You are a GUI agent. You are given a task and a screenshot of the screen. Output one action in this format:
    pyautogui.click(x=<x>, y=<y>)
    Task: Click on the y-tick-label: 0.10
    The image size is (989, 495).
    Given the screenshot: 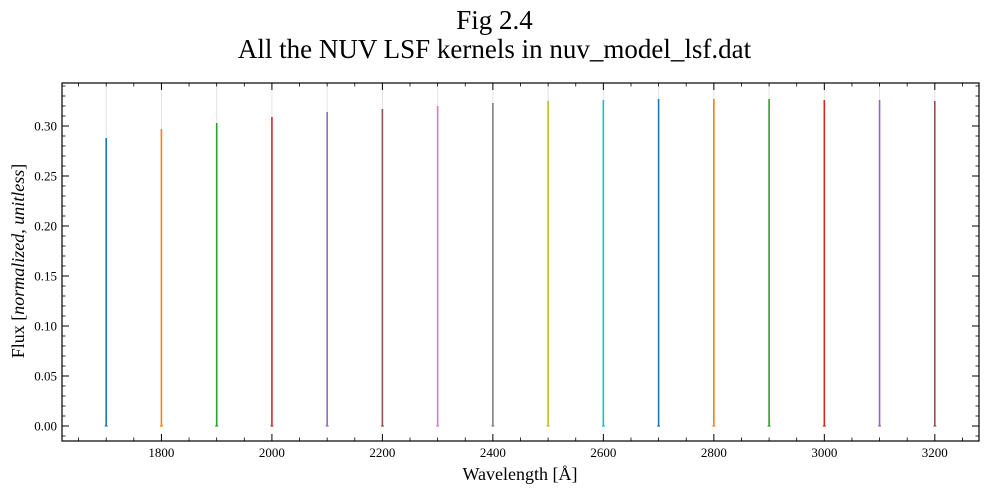 What is the action you would take?
    pyautogui.click(x=45, y=326)
    